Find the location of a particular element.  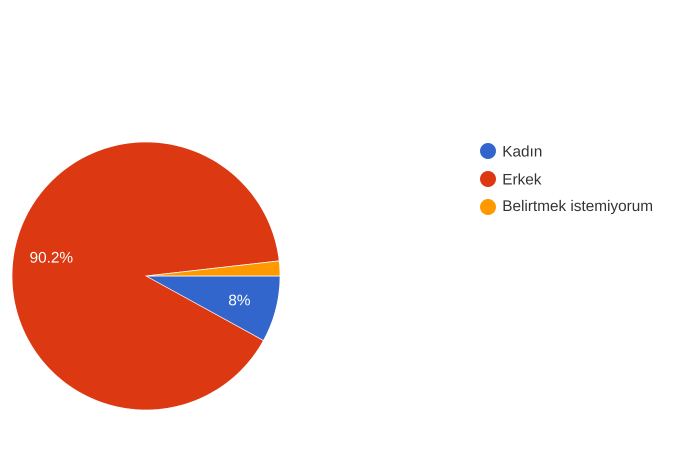

data-label: 90.2% is located at coordinates (51, 257).